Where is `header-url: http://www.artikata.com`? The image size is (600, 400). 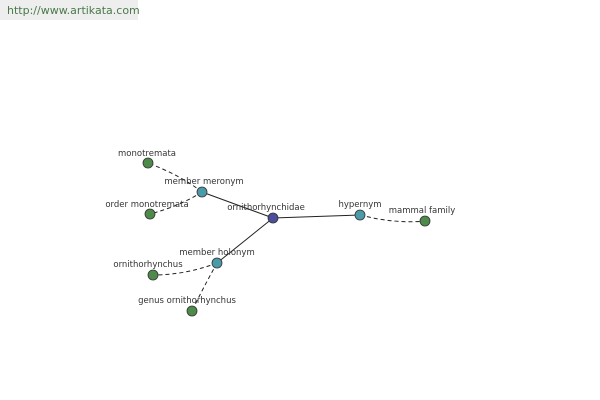 header-url: http://www.artikata.com is located at coordinates (73, 10).